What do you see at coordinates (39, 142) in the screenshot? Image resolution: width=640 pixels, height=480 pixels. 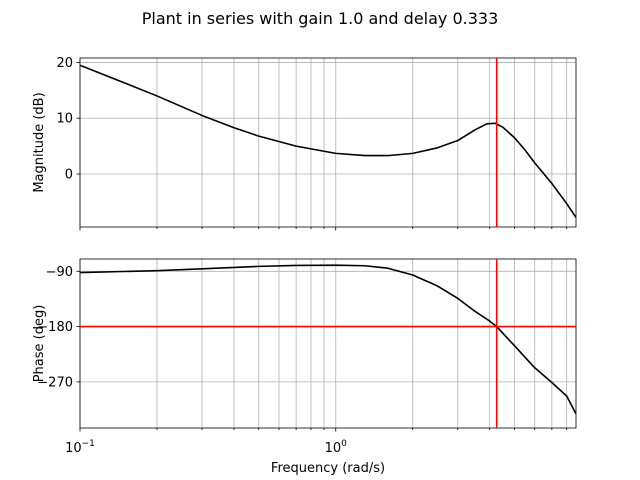 I see `y-axis-label: Magnitude (dB)` at bounding box center [39, 142].